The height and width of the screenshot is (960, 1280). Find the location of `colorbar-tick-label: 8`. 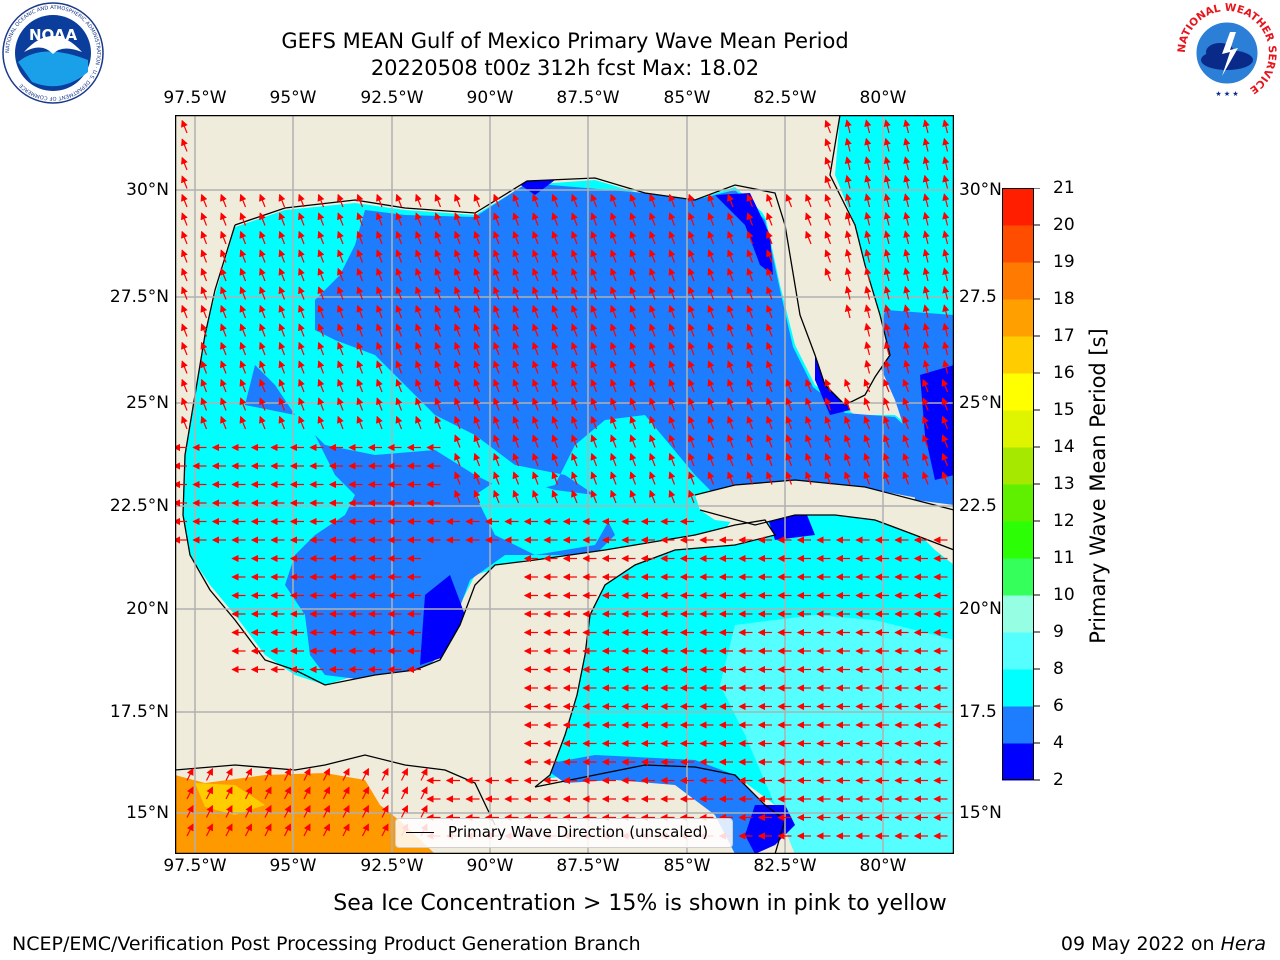

colorbar-tick-label: 8 is located at coordinates (1058, 669).